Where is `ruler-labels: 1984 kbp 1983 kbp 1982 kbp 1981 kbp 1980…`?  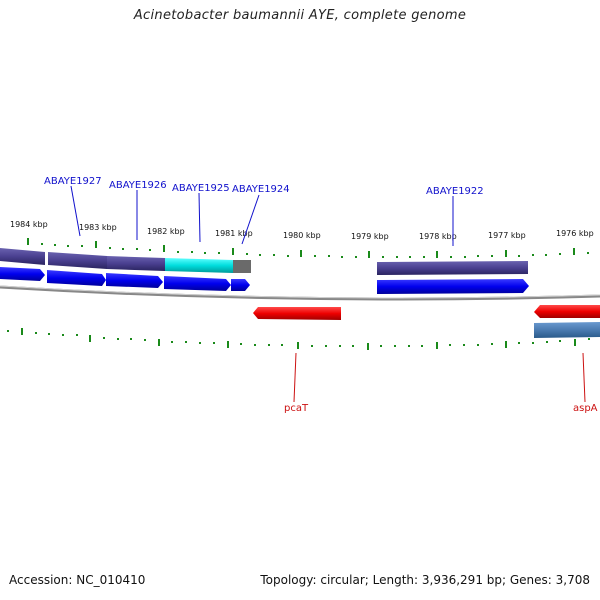 ruler-labels: 1984 kbp 1983 kbp 1982 kbp 1981 kbp 1980… is located at coordinates (302, 230).